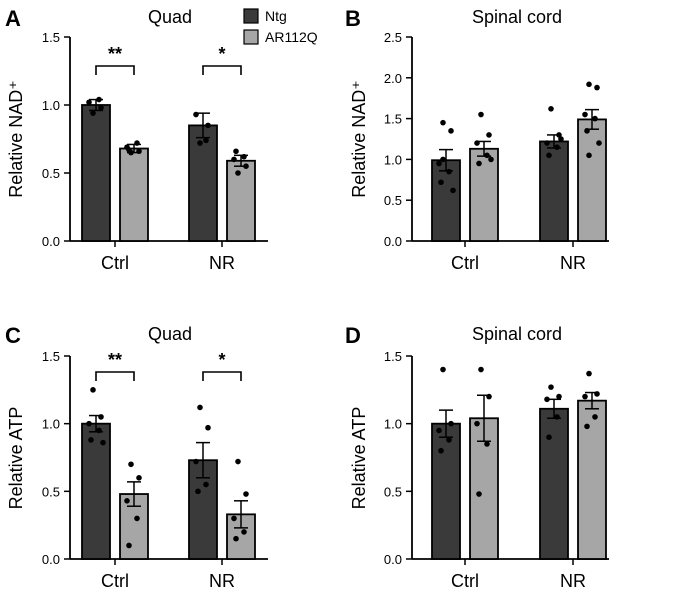 This screenshot has height=609, width=700. What do you see at coordinates (353, 18) in the screenshot?
I see `panel-label: B` at bounding box center [353, 18].